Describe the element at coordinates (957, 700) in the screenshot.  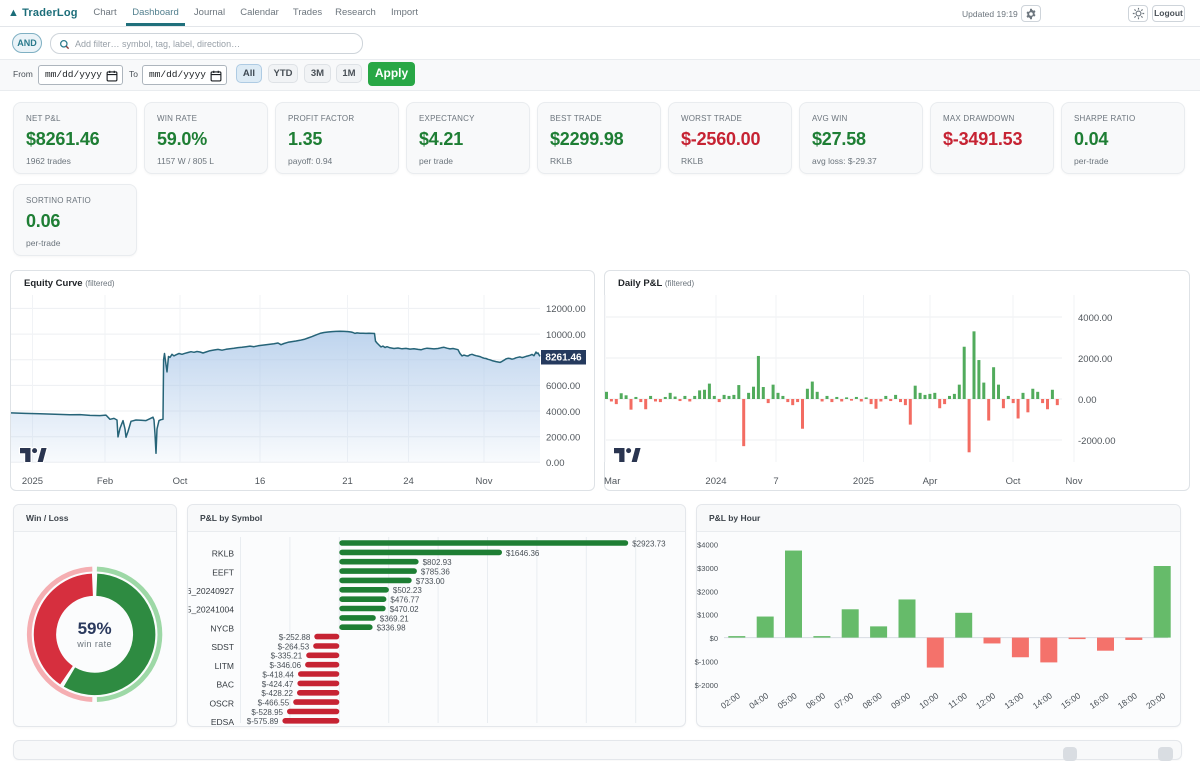
I see `svg-text: 11:00` at that location.